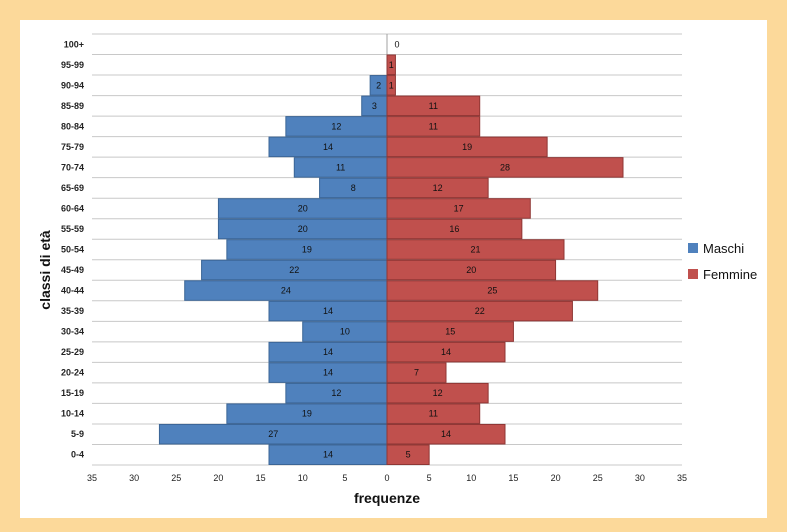 The width and height of the screenshot is (787, 532). Describe the element at coordinates (72, 393) in the screenshot. I see `y-tick-label: 15-19` at that location.